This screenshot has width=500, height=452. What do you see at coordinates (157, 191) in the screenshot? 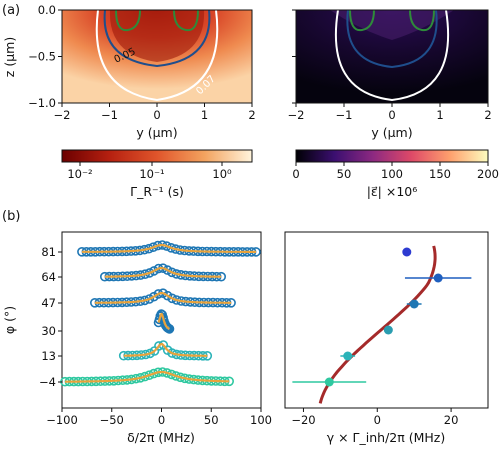
I see `colorbar-left-label: Γ_R⁻¹ (s)` at bounding box center [157, 191].